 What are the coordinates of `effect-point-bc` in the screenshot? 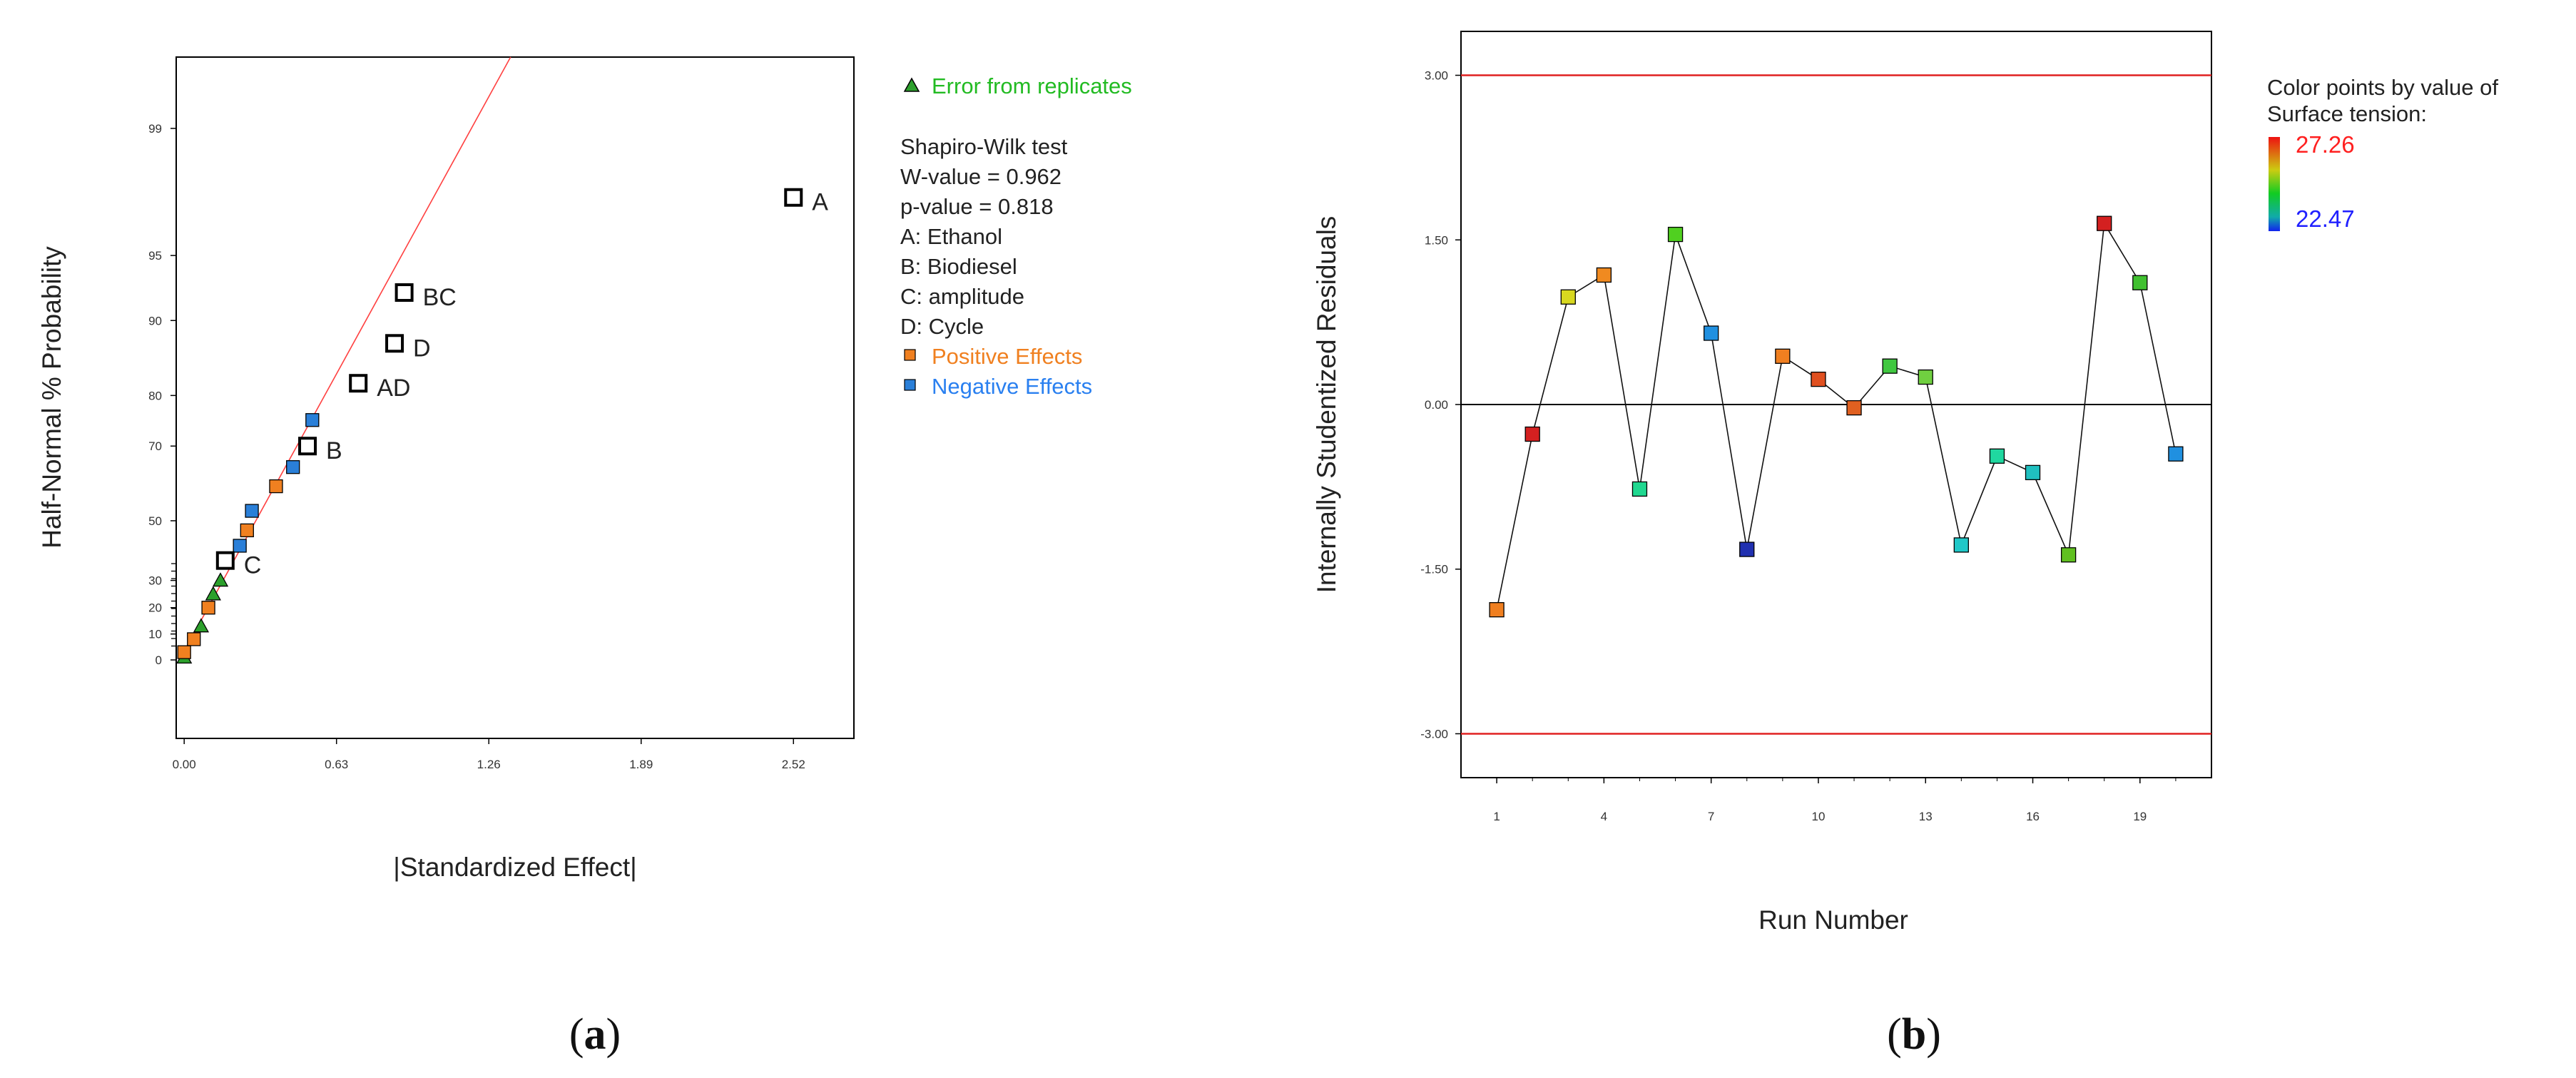 It's located at (404, 292).